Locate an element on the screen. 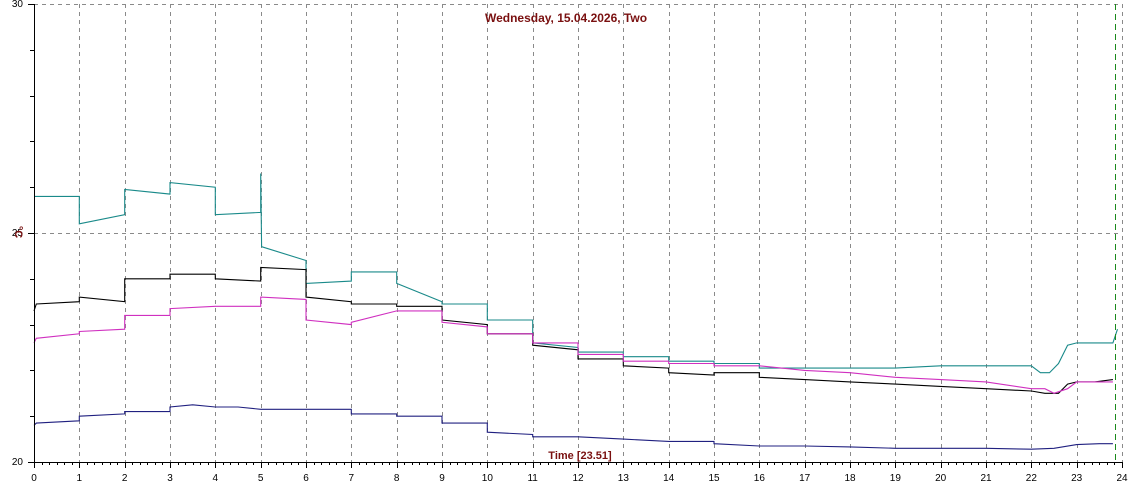 The width and height of the screenshot is (1133, 486). x-tick-label-15: 15 is located at coordinates (714, 478).